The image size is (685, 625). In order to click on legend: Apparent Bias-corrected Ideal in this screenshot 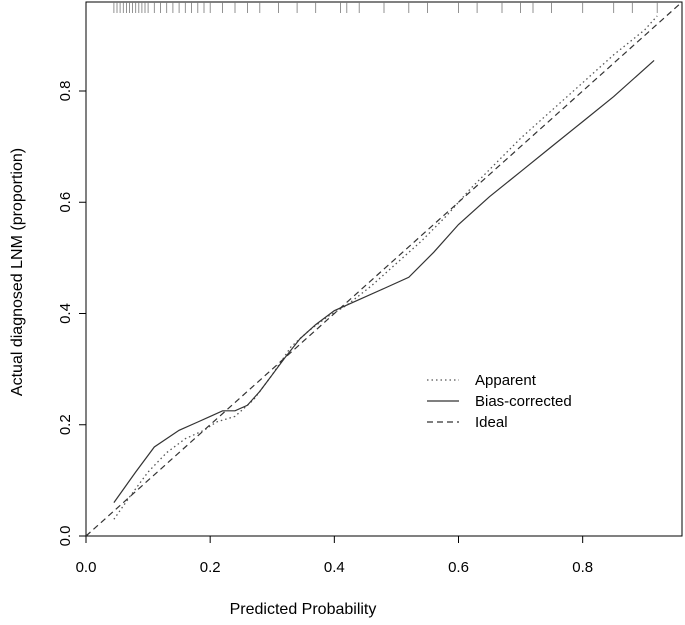, I will do `click(499, 401)`.